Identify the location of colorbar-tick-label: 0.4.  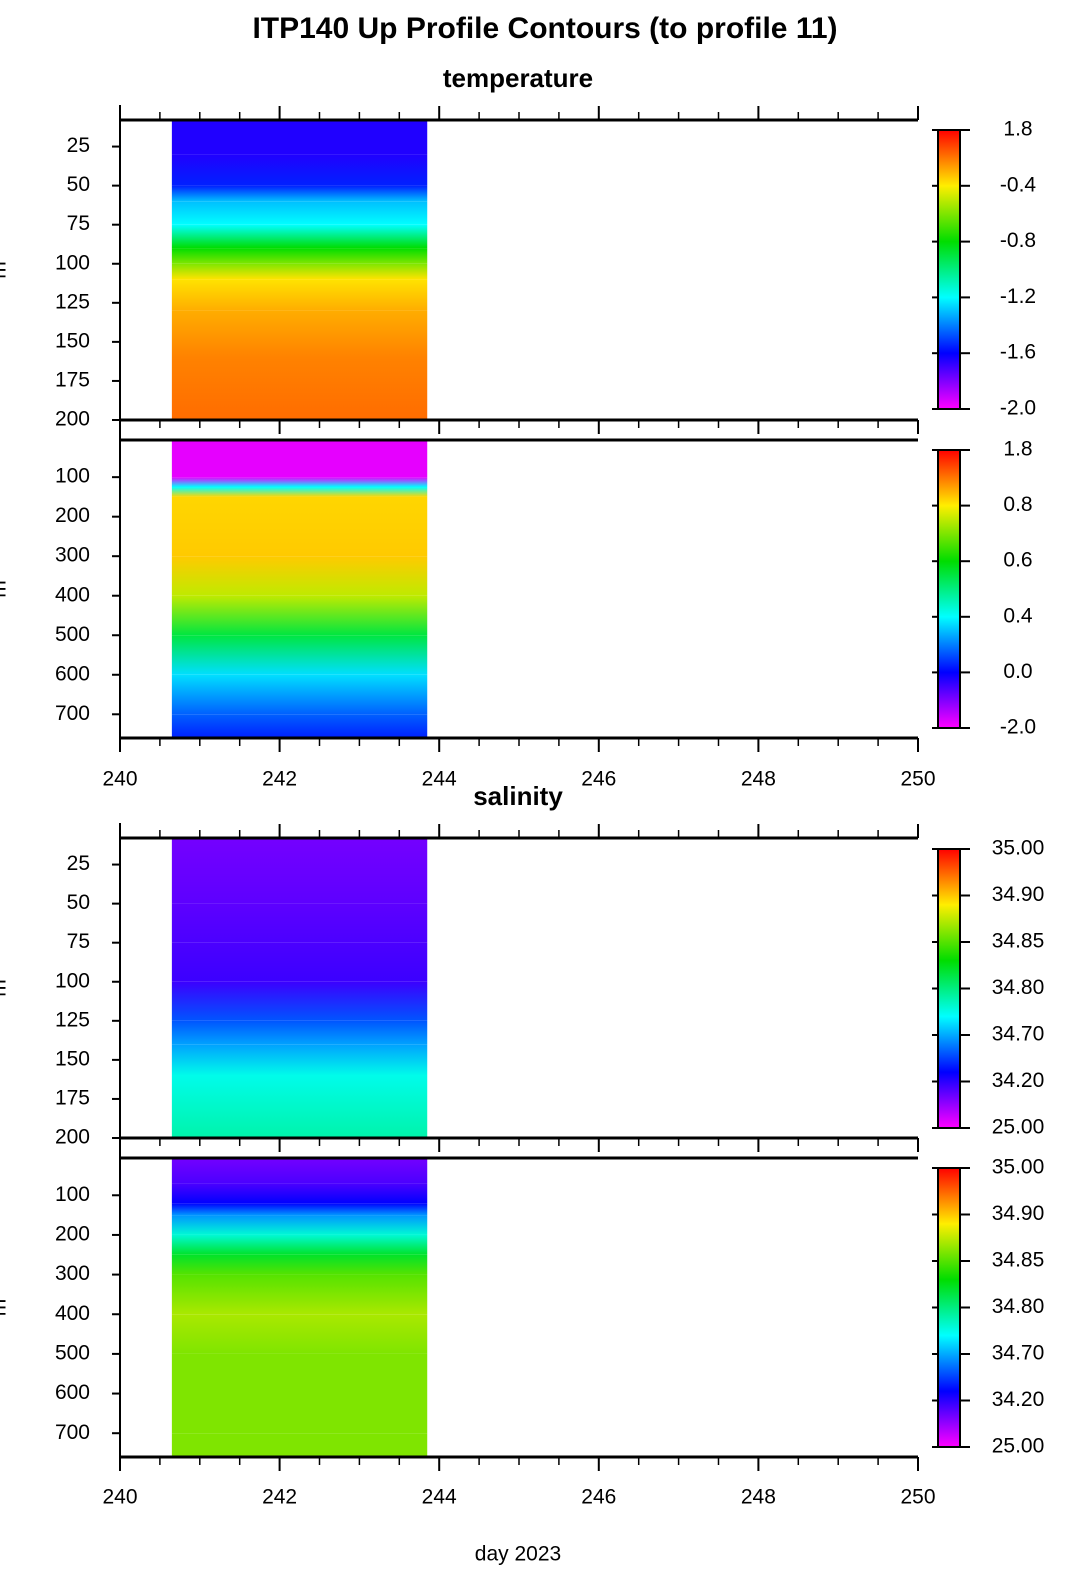
(1018, 615).